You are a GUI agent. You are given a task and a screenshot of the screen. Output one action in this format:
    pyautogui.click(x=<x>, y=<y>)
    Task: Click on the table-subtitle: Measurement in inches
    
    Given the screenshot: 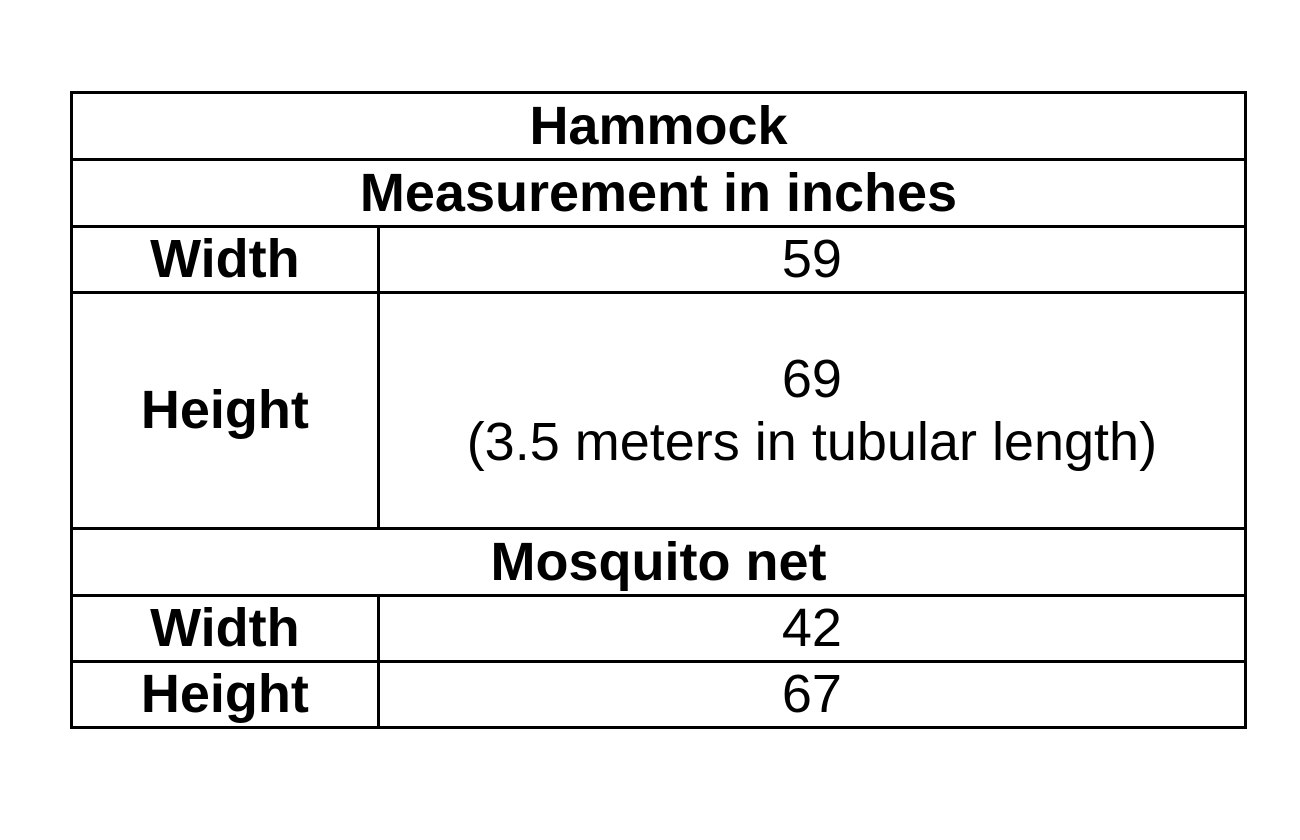 What is the action you would take?
    pyautogui.click(x=658, y=193)
    